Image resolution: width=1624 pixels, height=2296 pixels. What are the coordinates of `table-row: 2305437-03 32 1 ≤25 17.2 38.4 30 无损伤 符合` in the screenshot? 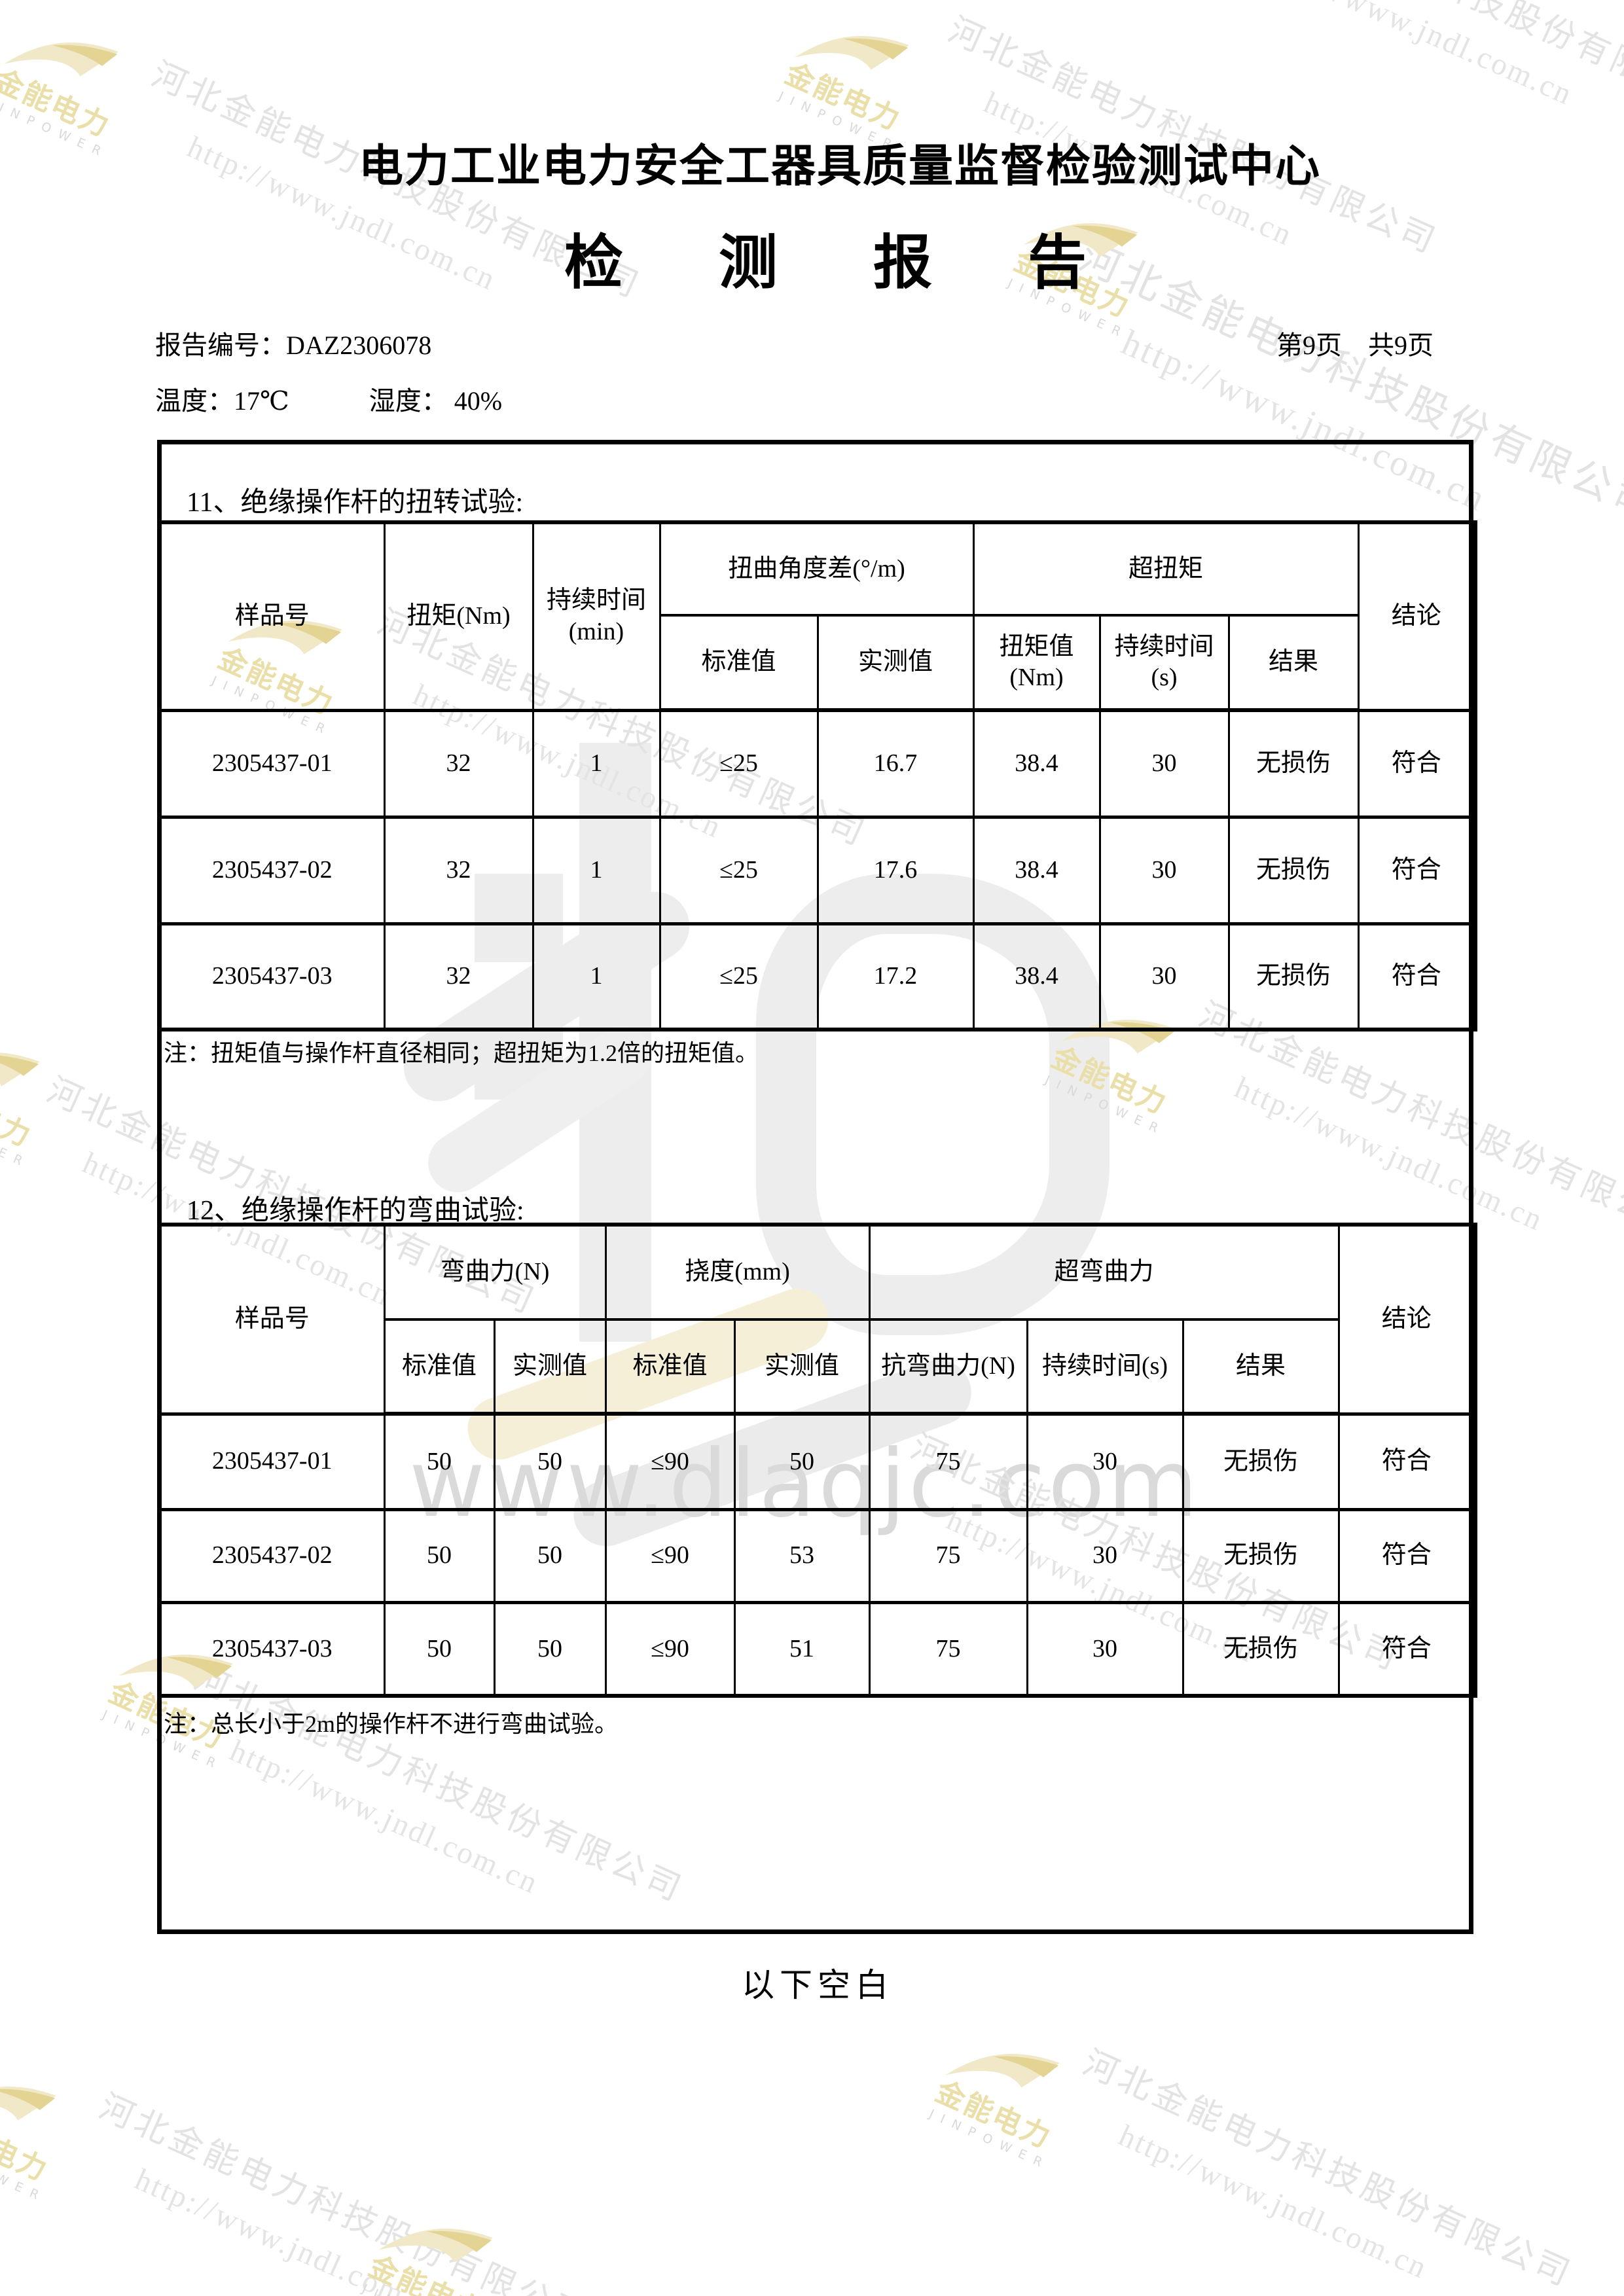 It's located at (817, 976).